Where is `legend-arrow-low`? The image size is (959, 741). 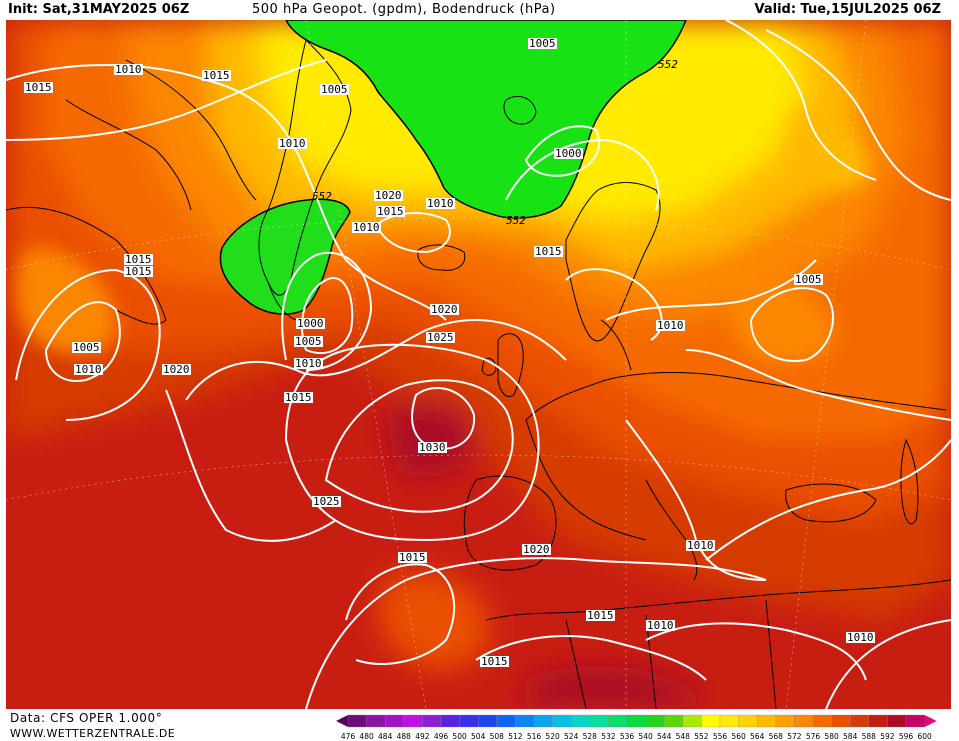 legend-arrow-low is located at coordinates (342, 721).